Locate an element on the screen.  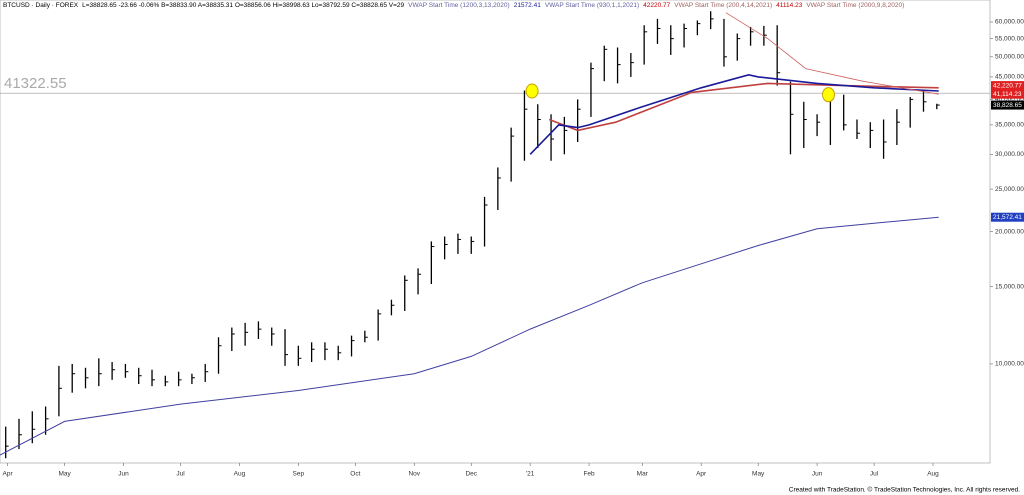
x-tick-label: Feb is located at coordinates (589, 474).